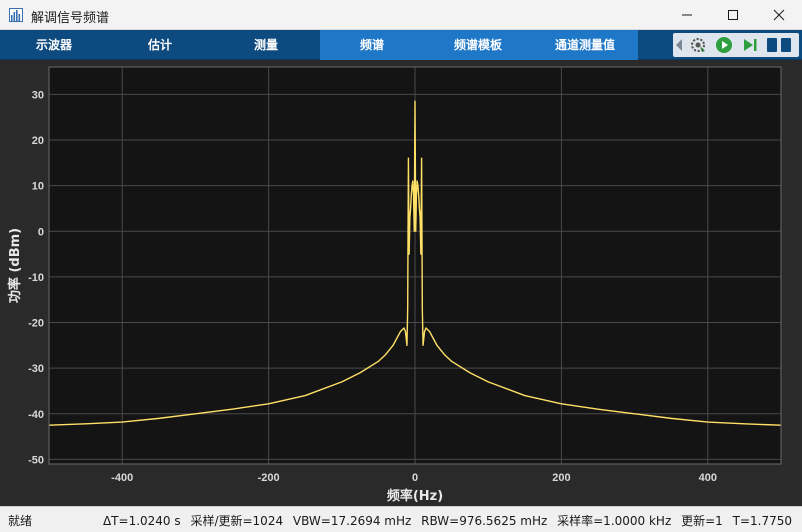  What do you see at coordinates (762, 521) in the screenshot?
I see `status-time: T=1.7750` at bounding box center [762, 521].